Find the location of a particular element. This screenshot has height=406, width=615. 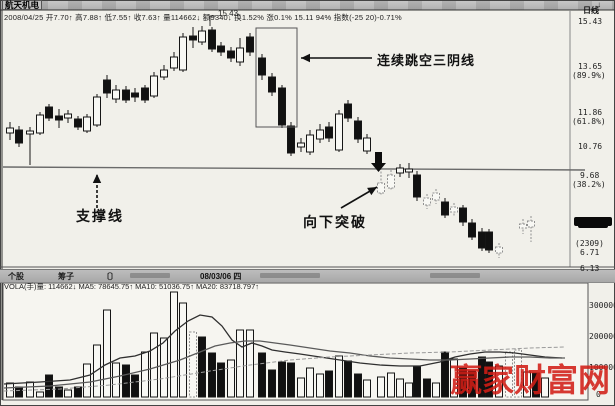

price-axis-label: 10.76 is located at coordinates (590, 146).